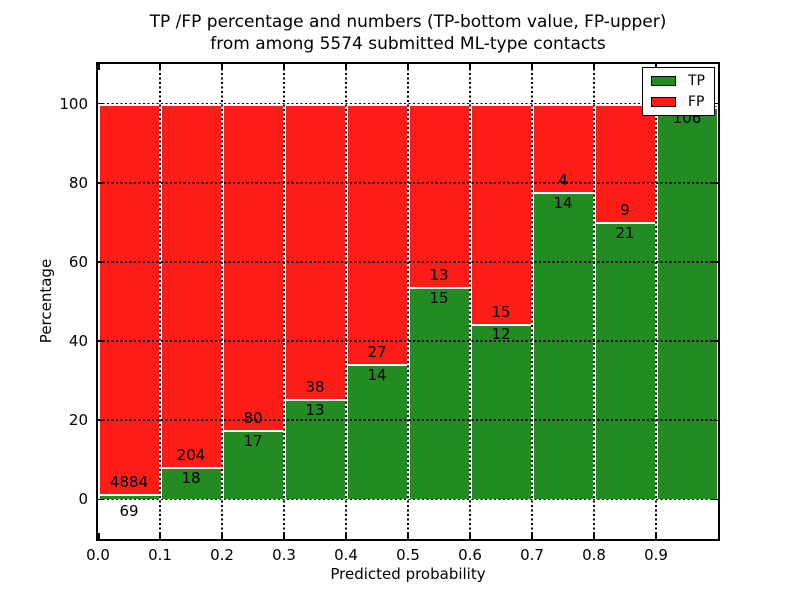 The height and width of the screenshot is (600, 800). What do you see at coordinates (129, 511) in the screenshot?
I see `bar-count-label-tp: 69` at bounding box center [129, 511].